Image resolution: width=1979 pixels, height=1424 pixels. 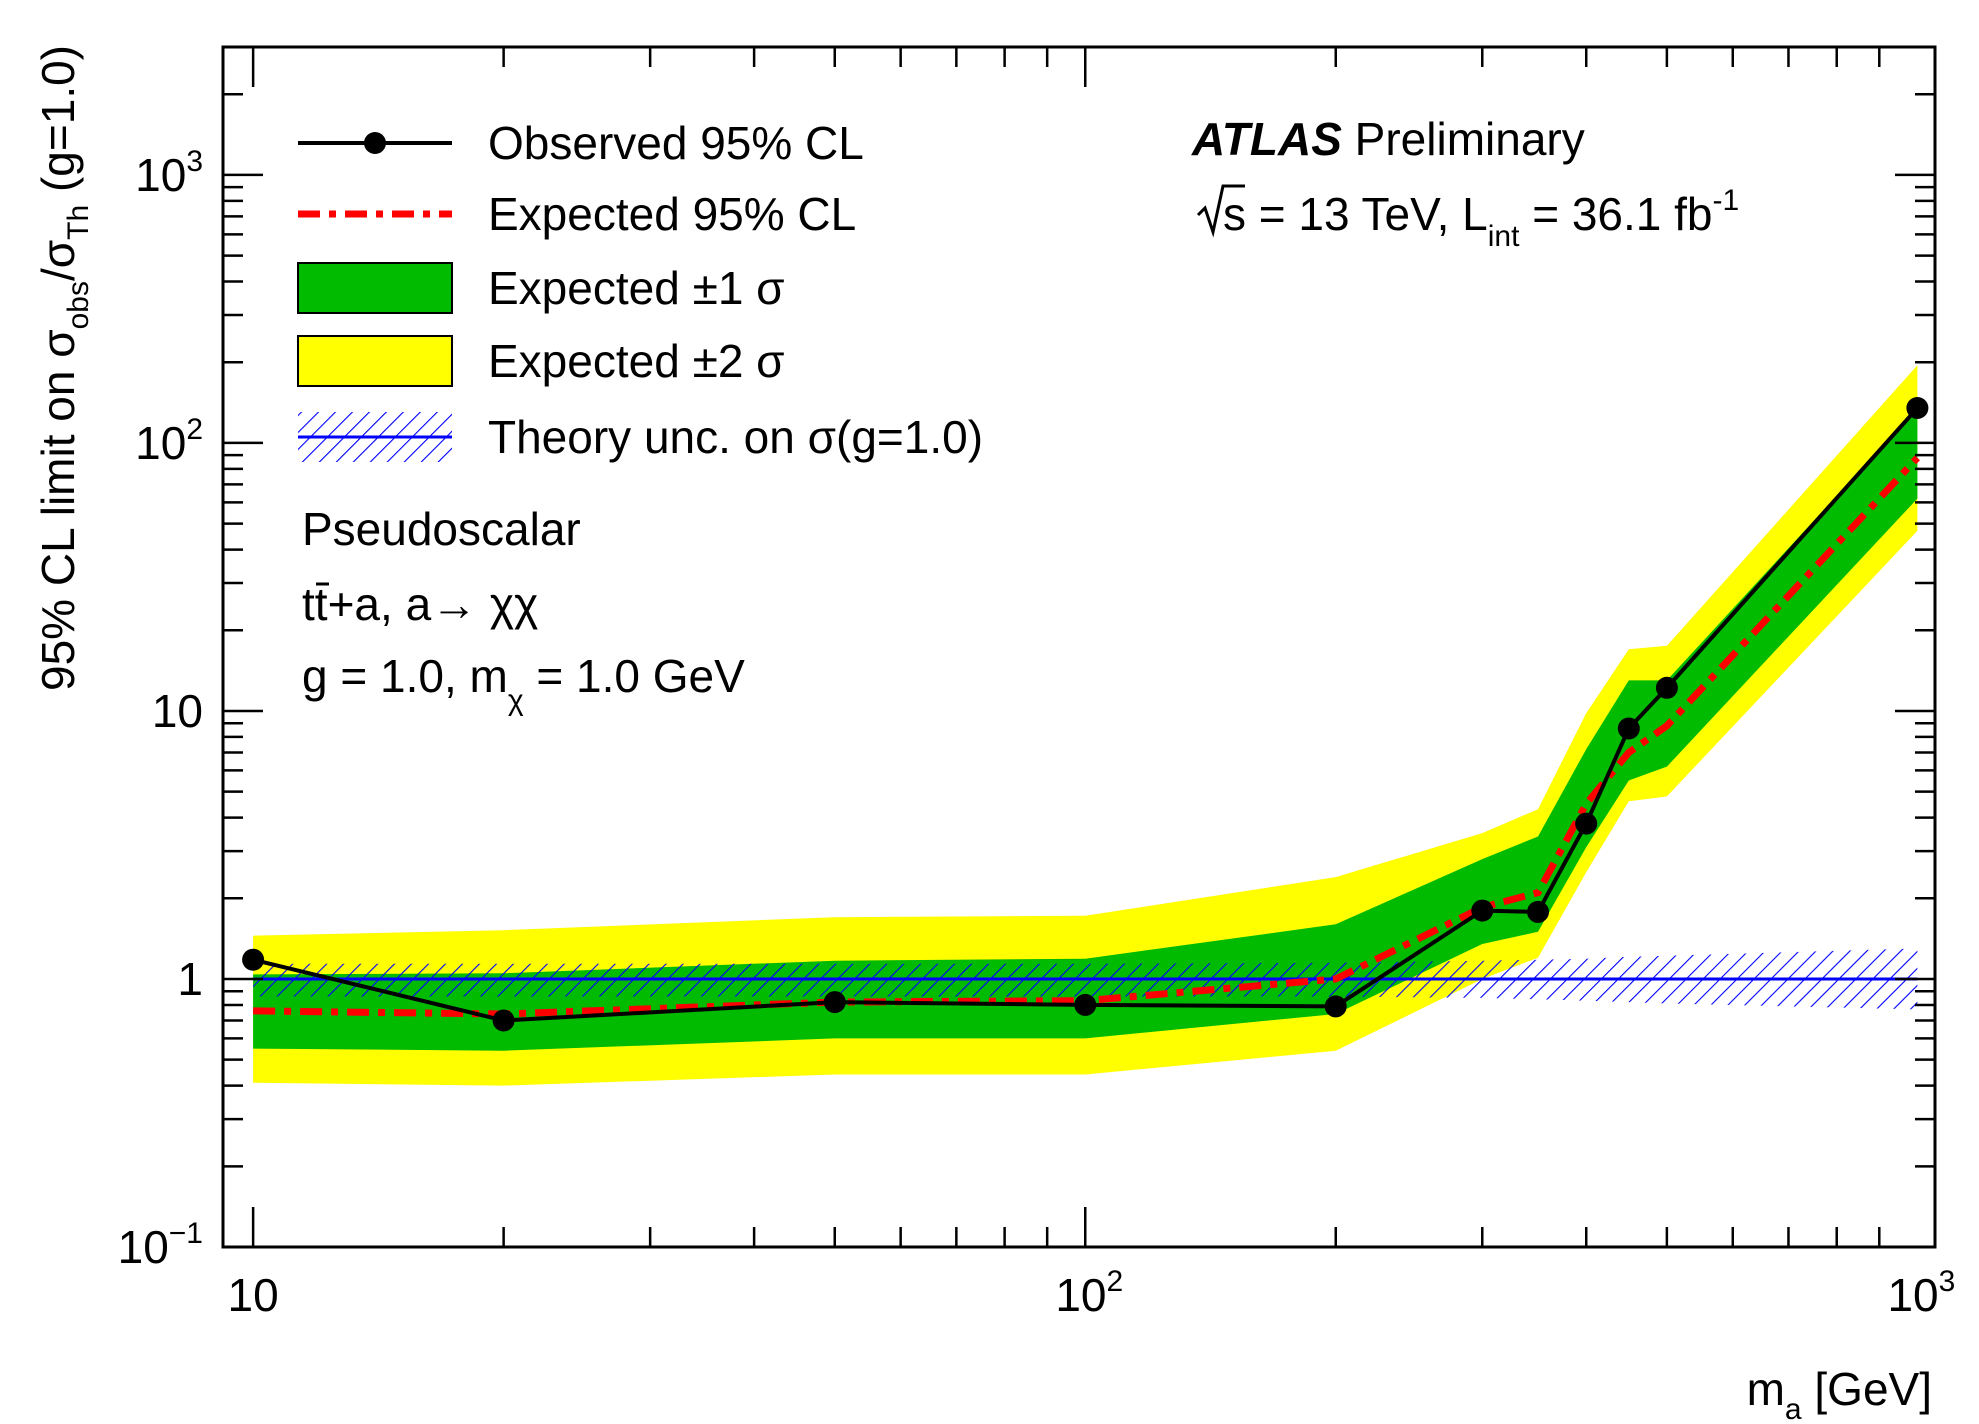 What do you see at coordinates (1234, 214) in the screenshot?
I see `energy-s: s` at bounding box center [1234, 214].